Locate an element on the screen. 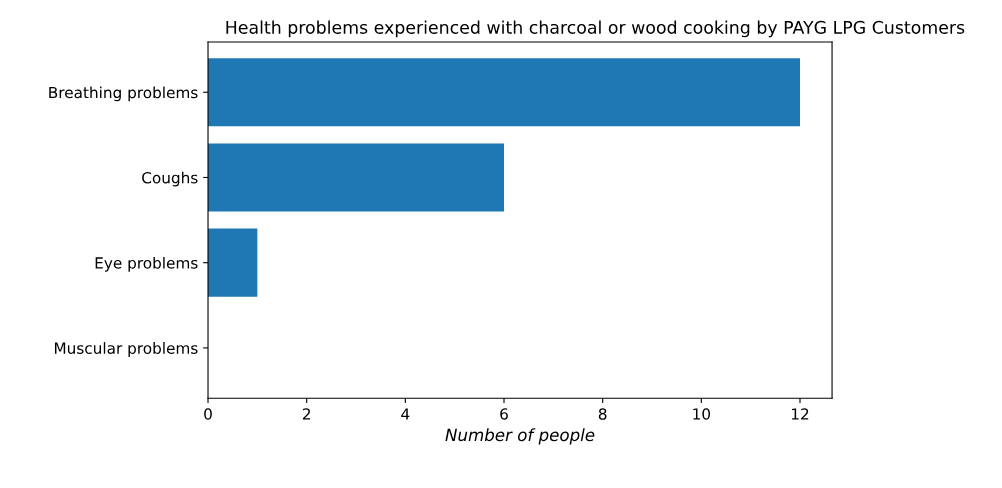 Image resolution: width=1002 pixels, height=488 pixels. x-tick-label: 8 is located at coordinates (602, 414).